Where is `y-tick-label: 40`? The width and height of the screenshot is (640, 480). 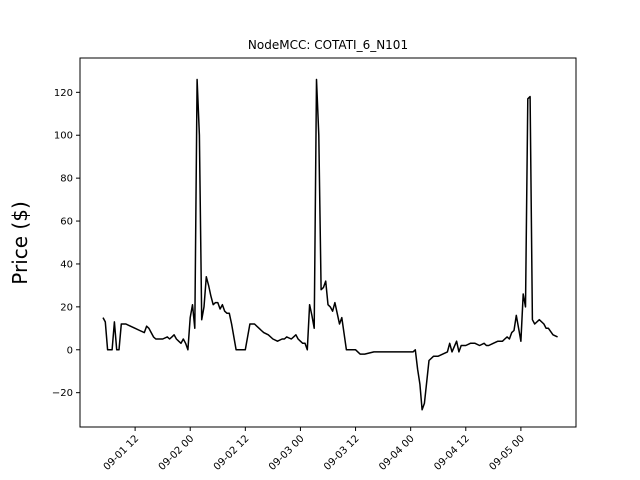
y-tick-label: 40 is located at coordinates (66, 264).